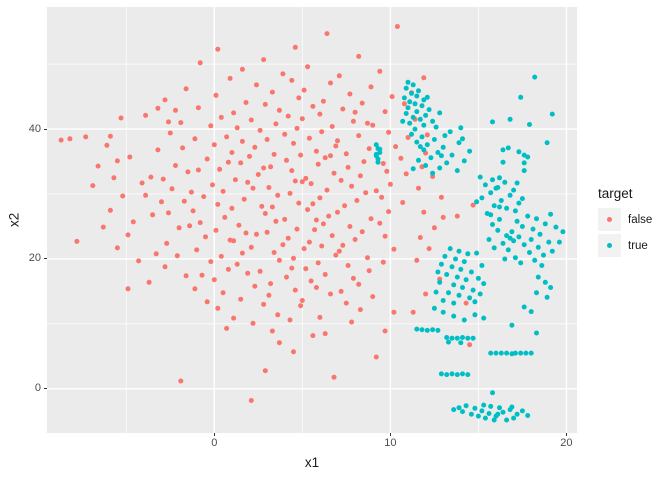 The height and width of the screenshot is (480, 672). I want to click on legend-item-true: true, so click(625, 245).